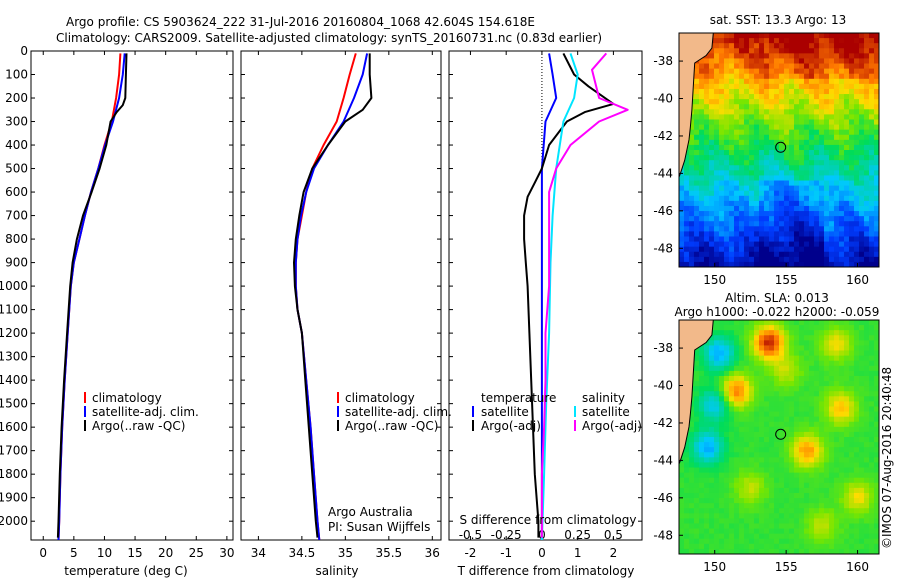 This screenshot has height=580, width=900. I want to click on sst-map-ticks: 150 155 160-38-40-42-44-46-48, so click(761, 170).